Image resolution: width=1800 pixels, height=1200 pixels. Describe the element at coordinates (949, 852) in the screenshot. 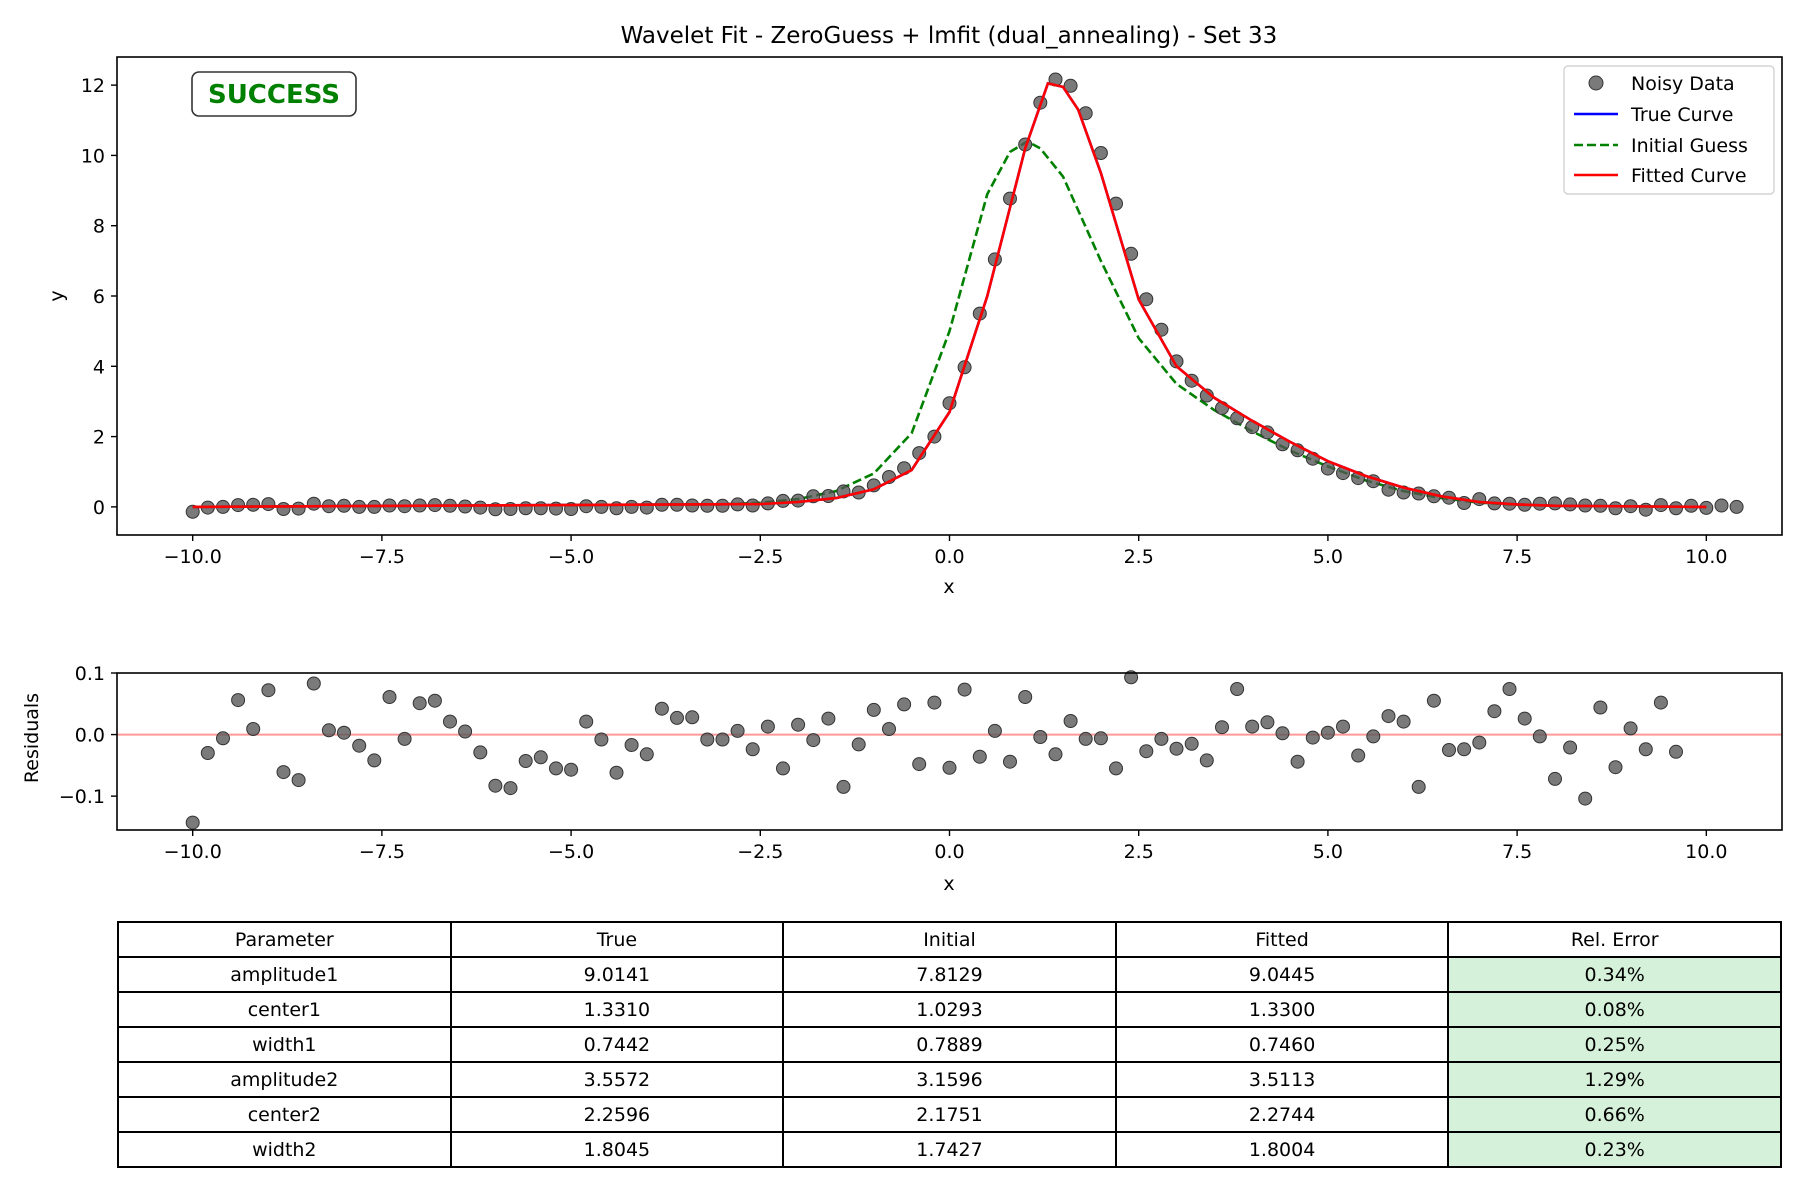

I see `residuals-x-tick-label: 0.0` at that location.